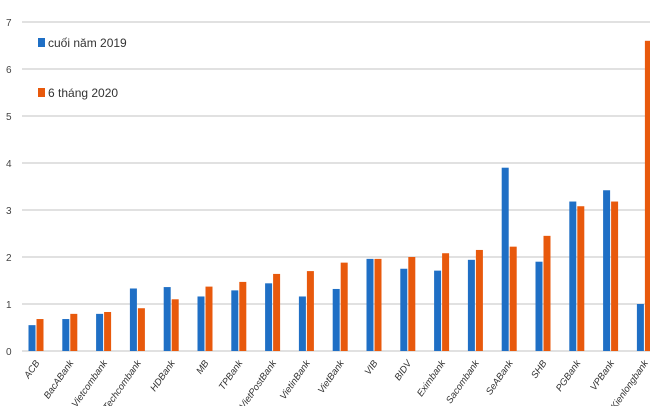 Image resolution: width=650 pixels, height=406 pixels. What do you see at coordinates (66, 335) in the screenshot?
I see `bar-2019-BacABank` at bounding box center [66, 335].